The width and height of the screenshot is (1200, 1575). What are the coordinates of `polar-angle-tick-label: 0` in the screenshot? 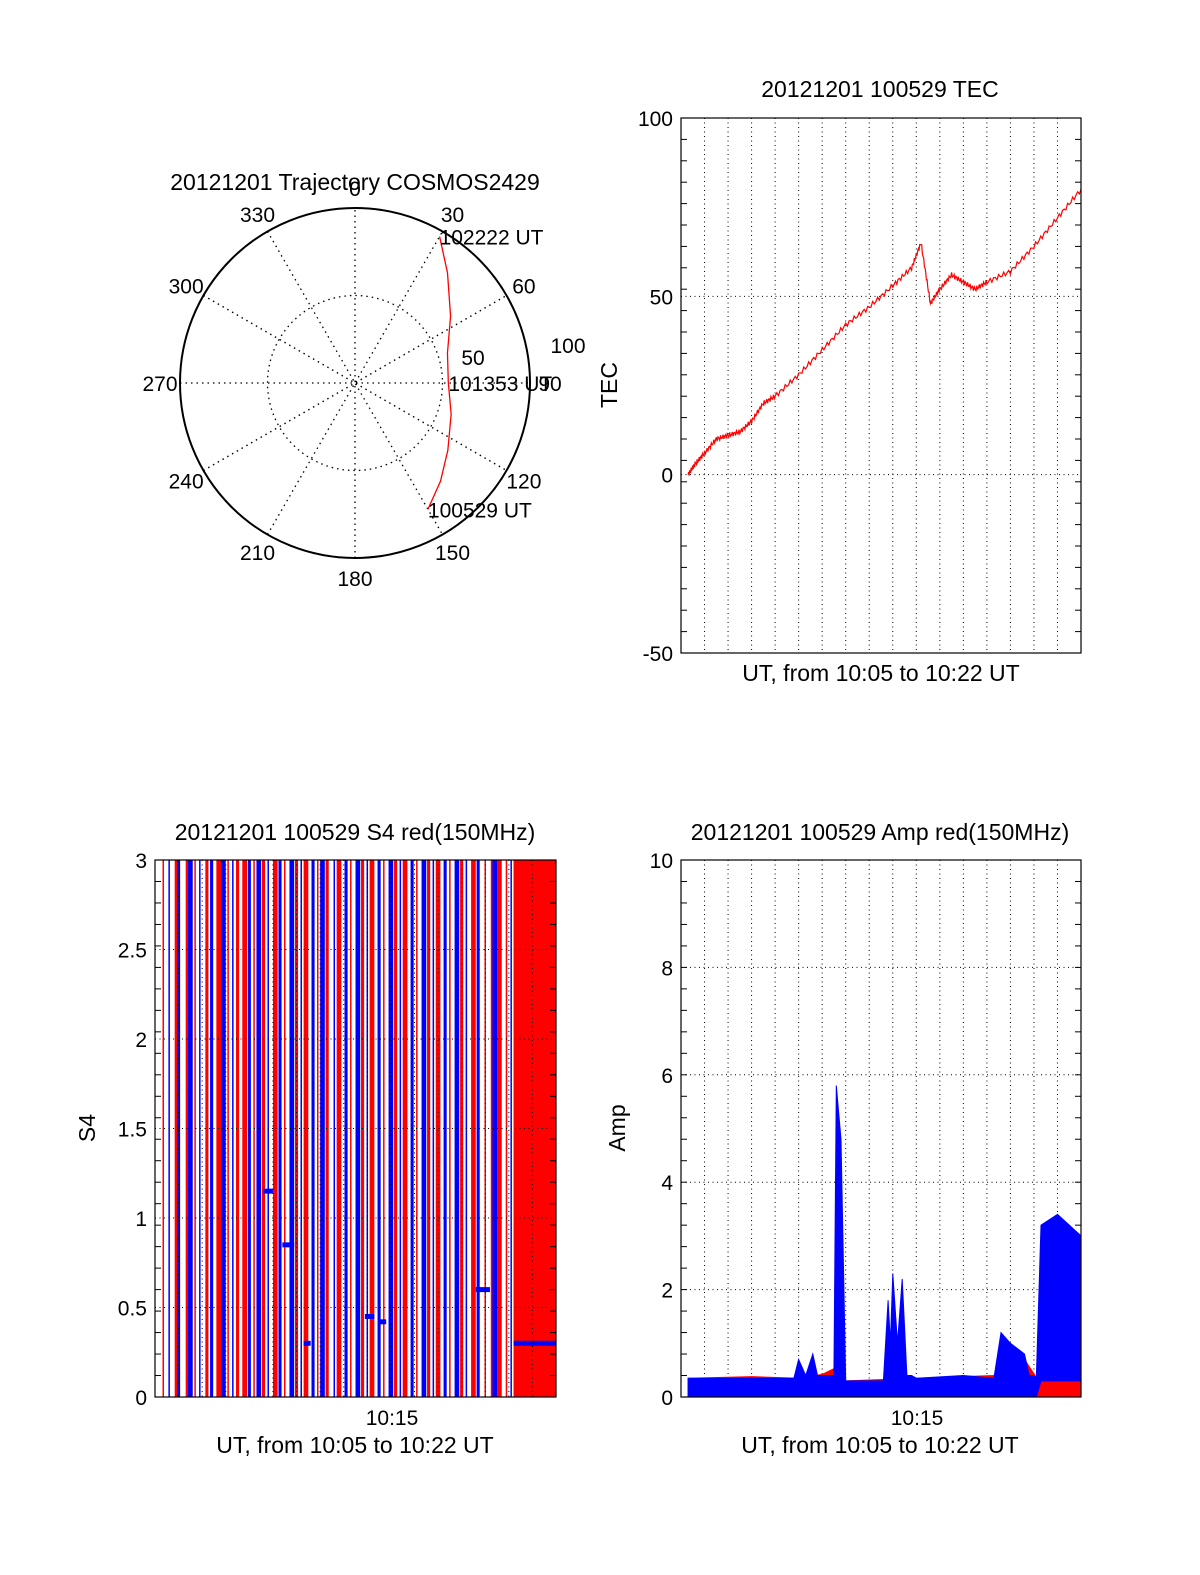 It's located at (355, 189).